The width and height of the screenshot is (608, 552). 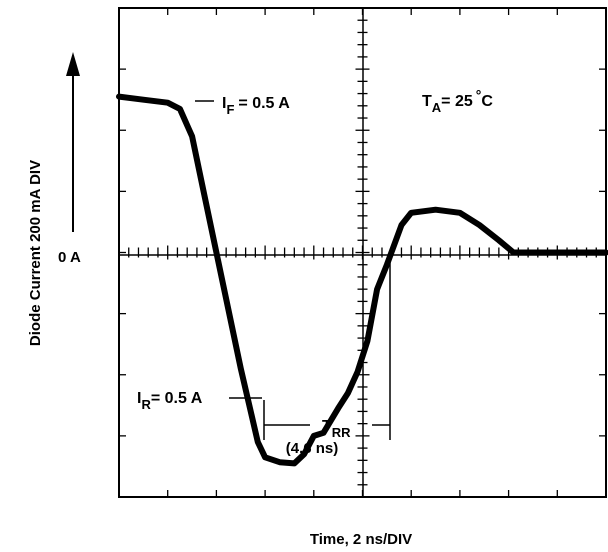 I want to click on if-label: IF = 0.5 A, so click(x=256, y=106).